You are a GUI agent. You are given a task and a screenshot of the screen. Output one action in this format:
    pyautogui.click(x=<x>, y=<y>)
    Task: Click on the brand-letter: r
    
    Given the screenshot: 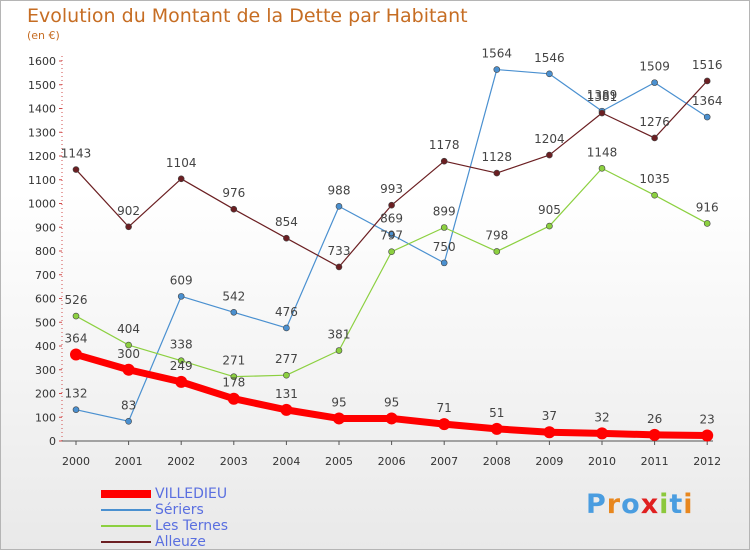 What is the action you would take?
    pyautogui.click(x=614, y=504)
    